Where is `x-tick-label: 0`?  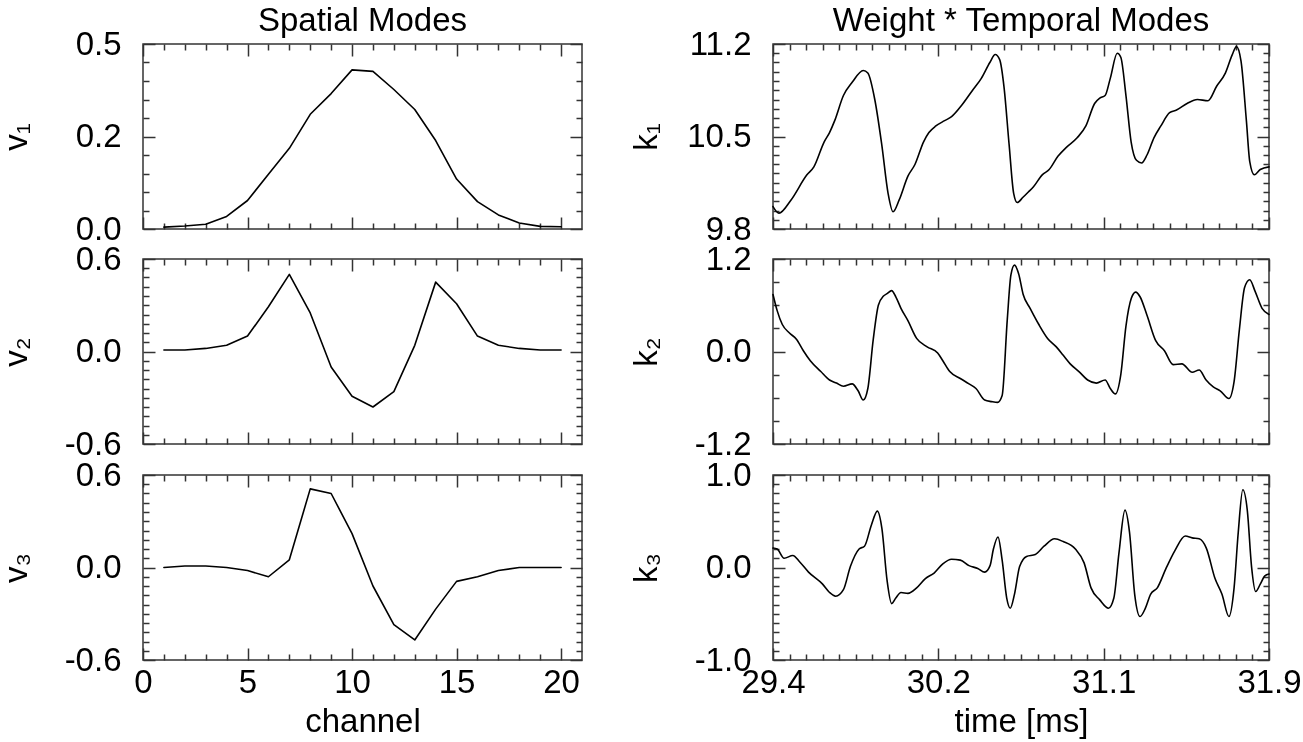 x-tick-label: 0 is located at coordinates (143, 681).